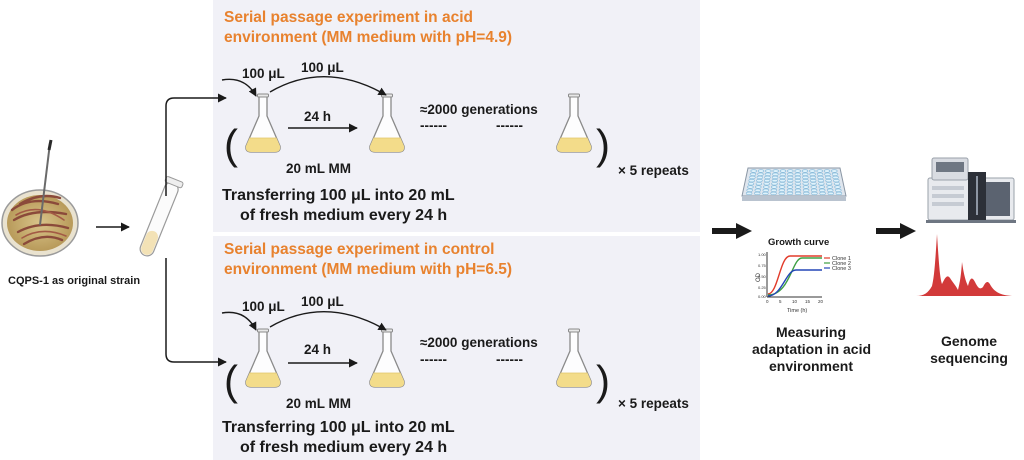  I want to click on control-generations: ≈2000 generations, so click(479, 342).